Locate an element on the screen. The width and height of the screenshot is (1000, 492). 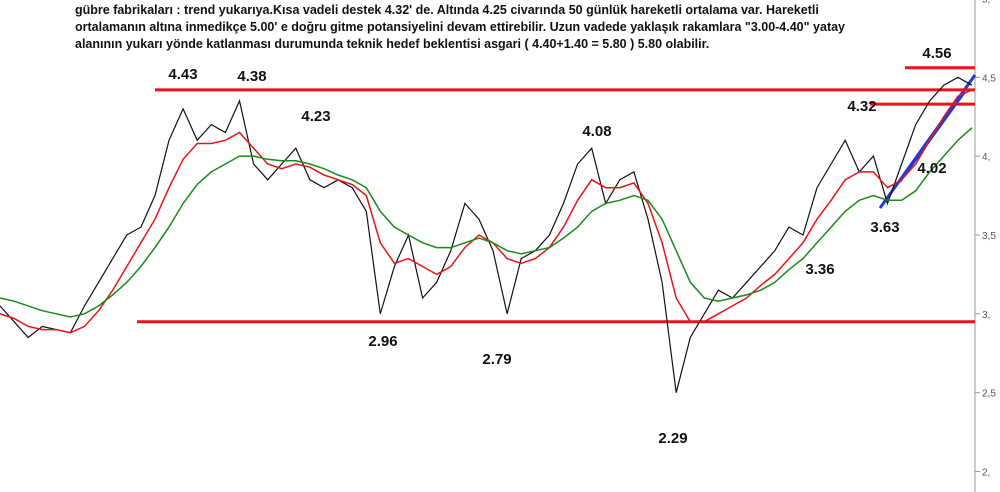
price-label: 4.56 is located at coordinates (936, 53).